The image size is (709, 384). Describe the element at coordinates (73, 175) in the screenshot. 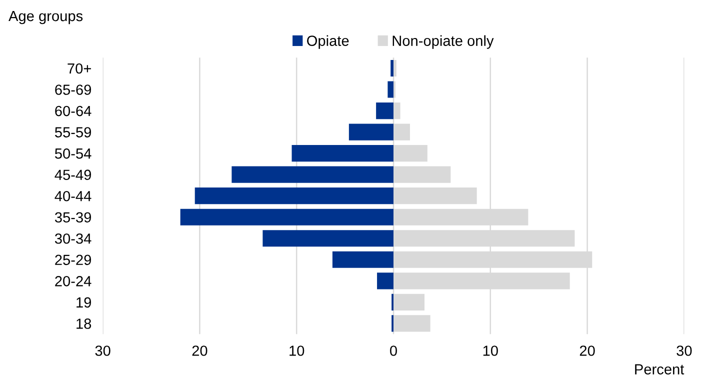

I see `y-tick-label: 45-49` at that location.